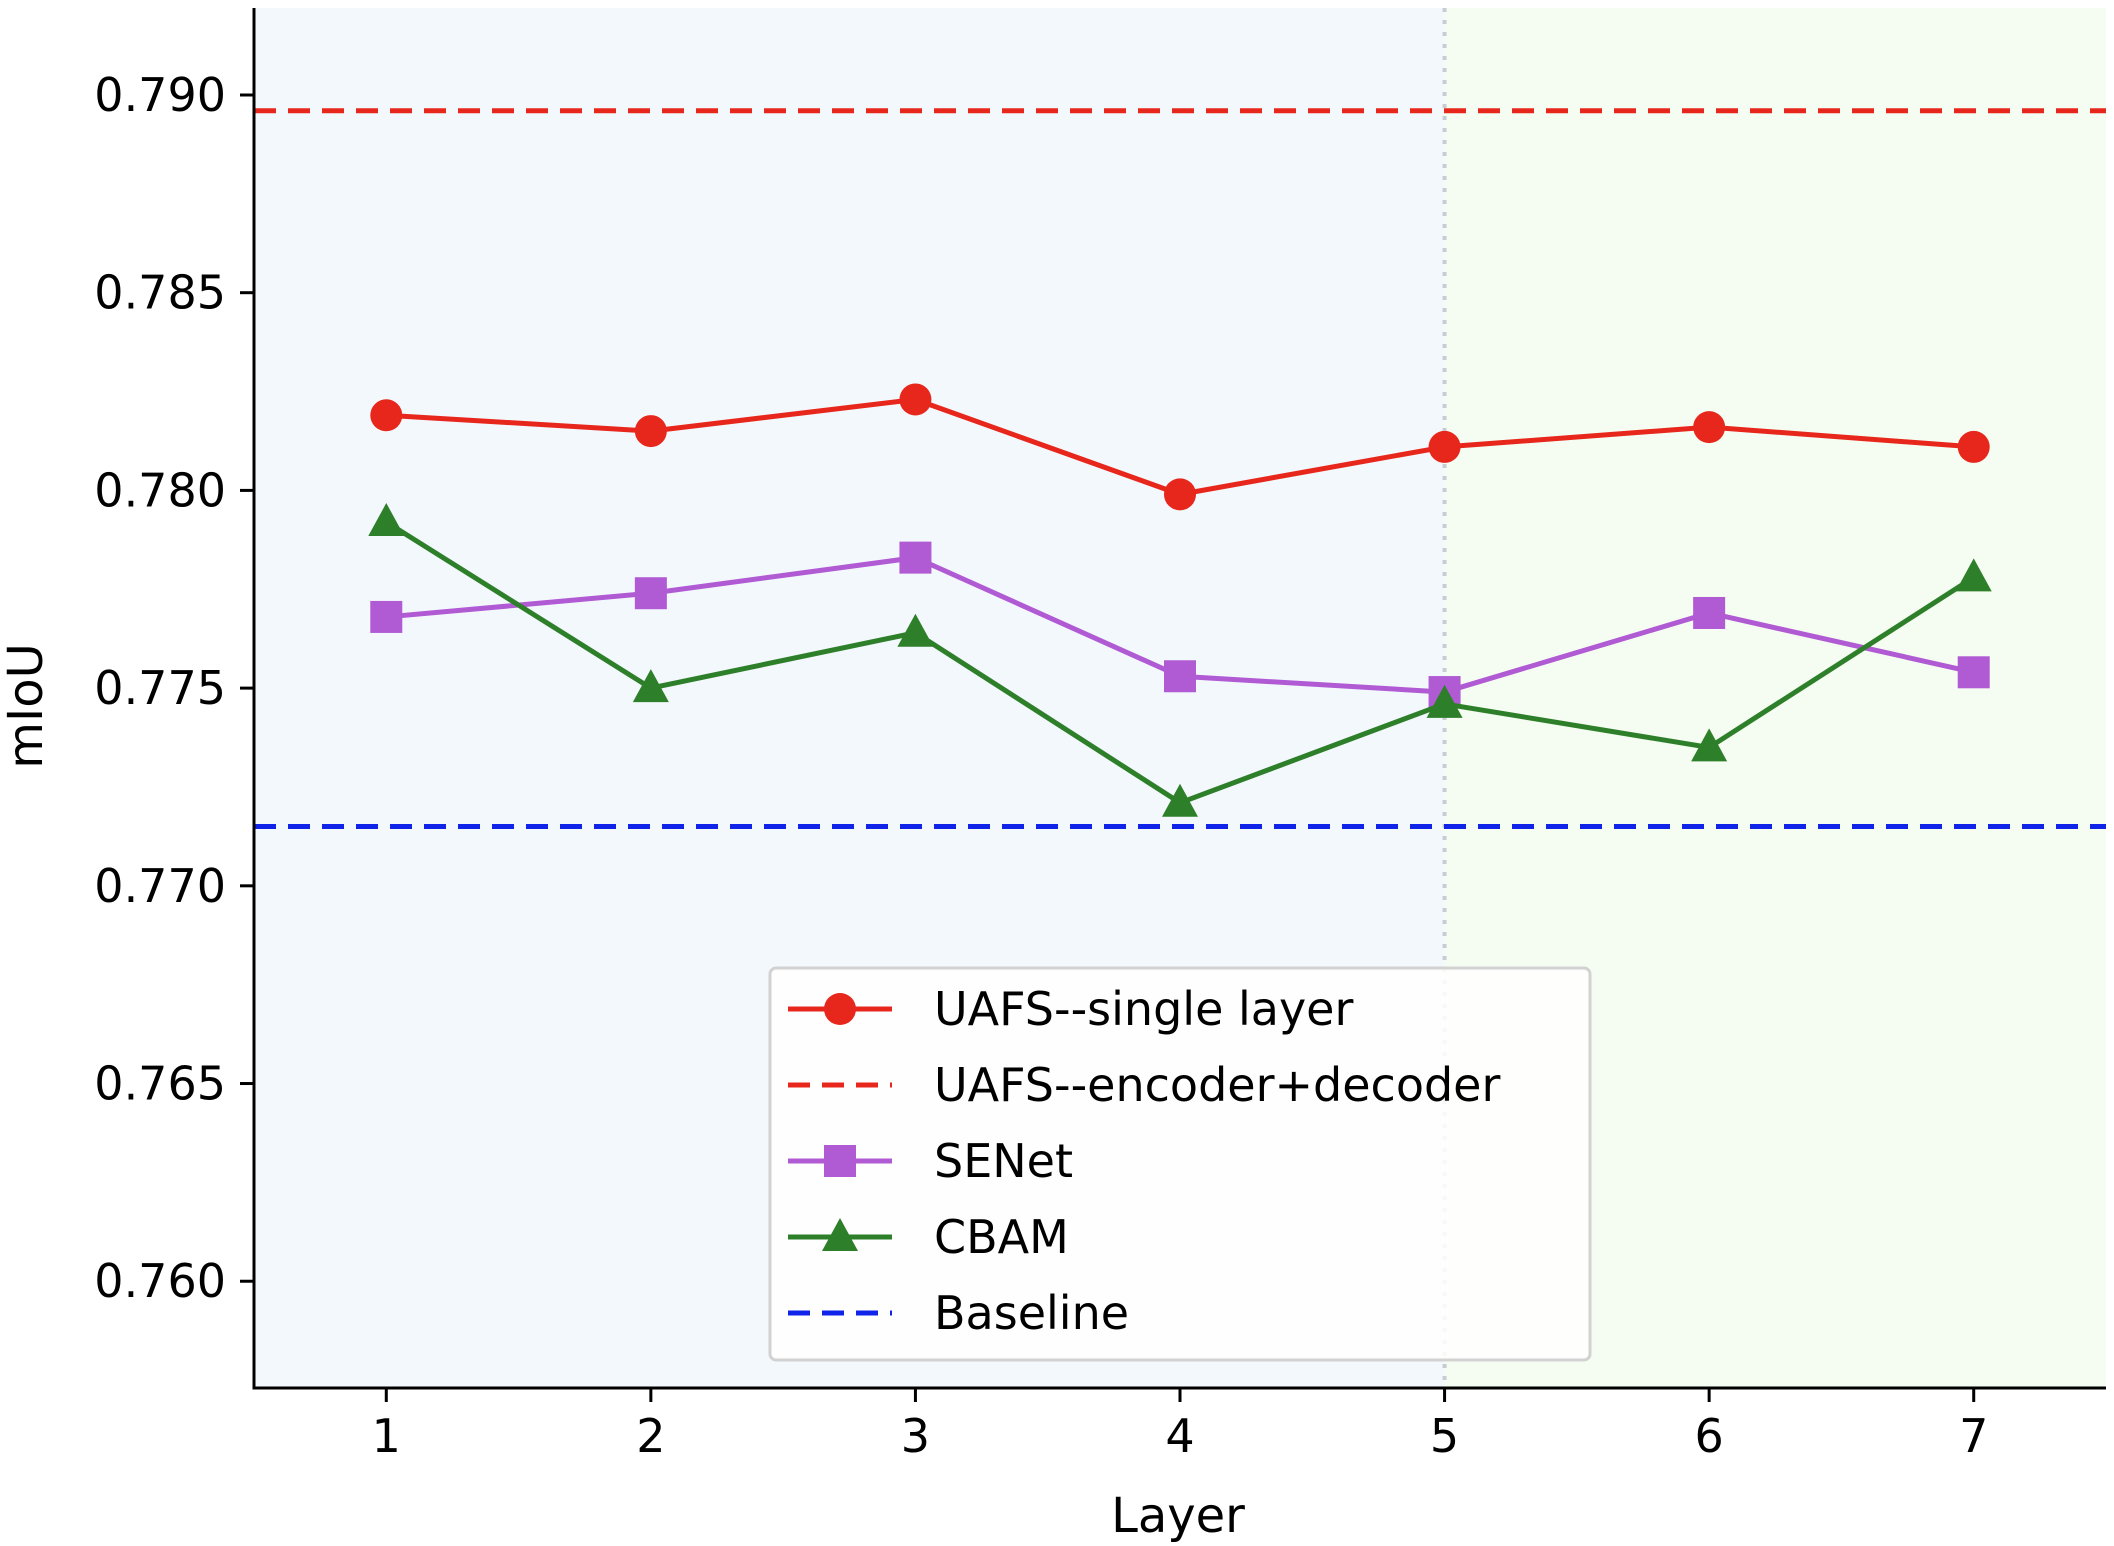 This screenshot has width=2114, height=1546. What do you see at coordinates (928, 1237) in the screenshot?
I see `legend-item-cbam: CBAM` at bounding box center [928, 1237].